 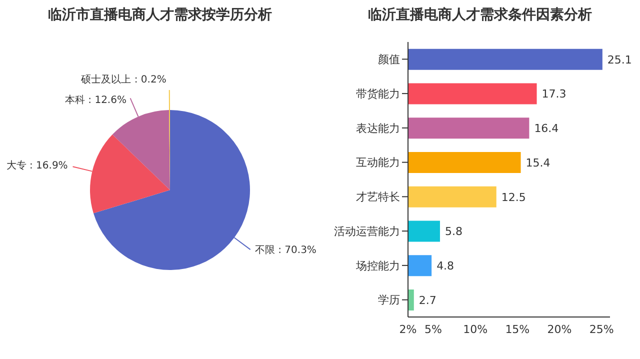 What do you see at coordinates (445, 266) in the screenshot?
I see `data-label: 4.8` at bounding box center [445, 266].